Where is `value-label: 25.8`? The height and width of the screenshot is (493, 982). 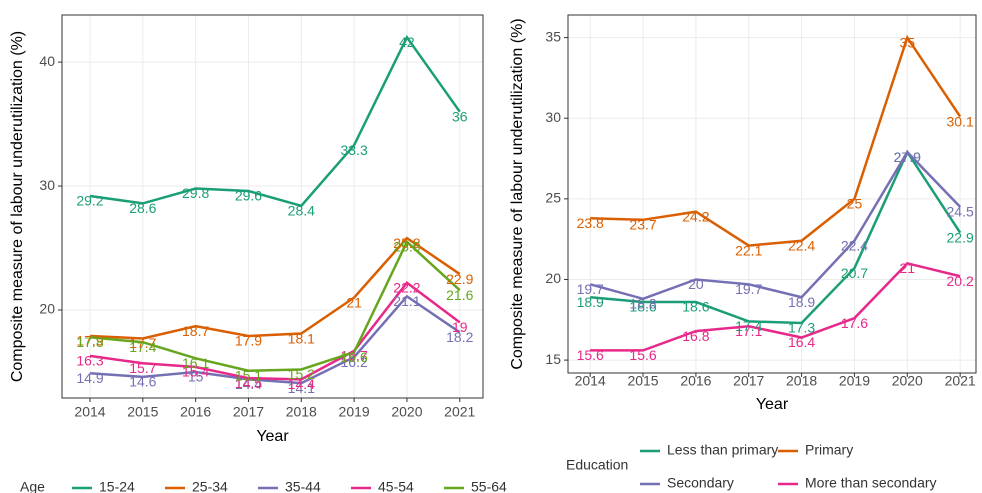 value-label: 25.8 is located at coordinates (406, 243).